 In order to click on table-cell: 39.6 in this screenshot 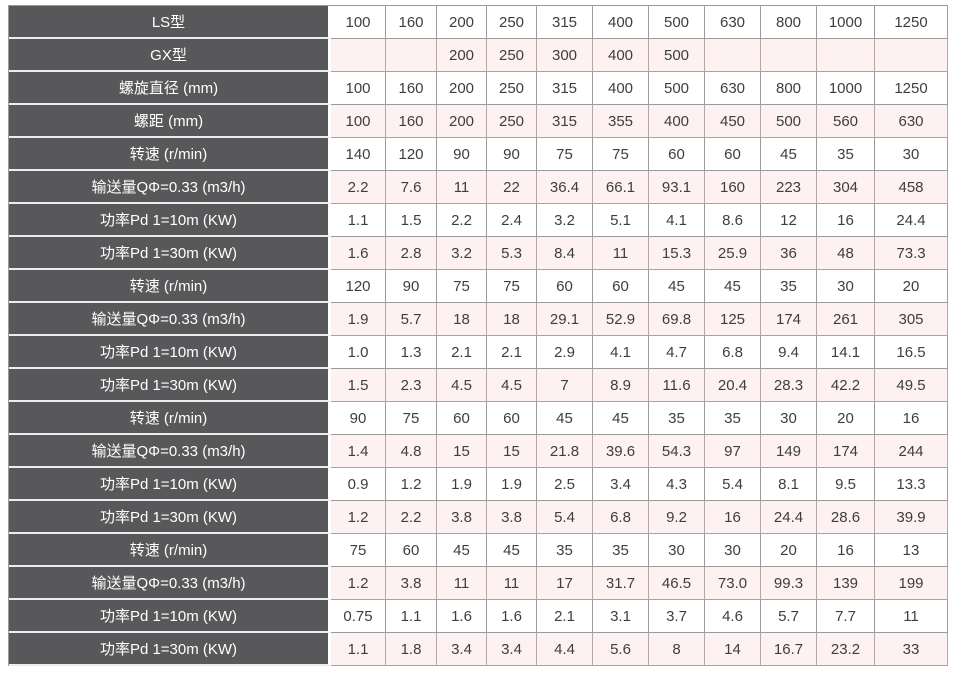, I will do `click(621, 451)`.